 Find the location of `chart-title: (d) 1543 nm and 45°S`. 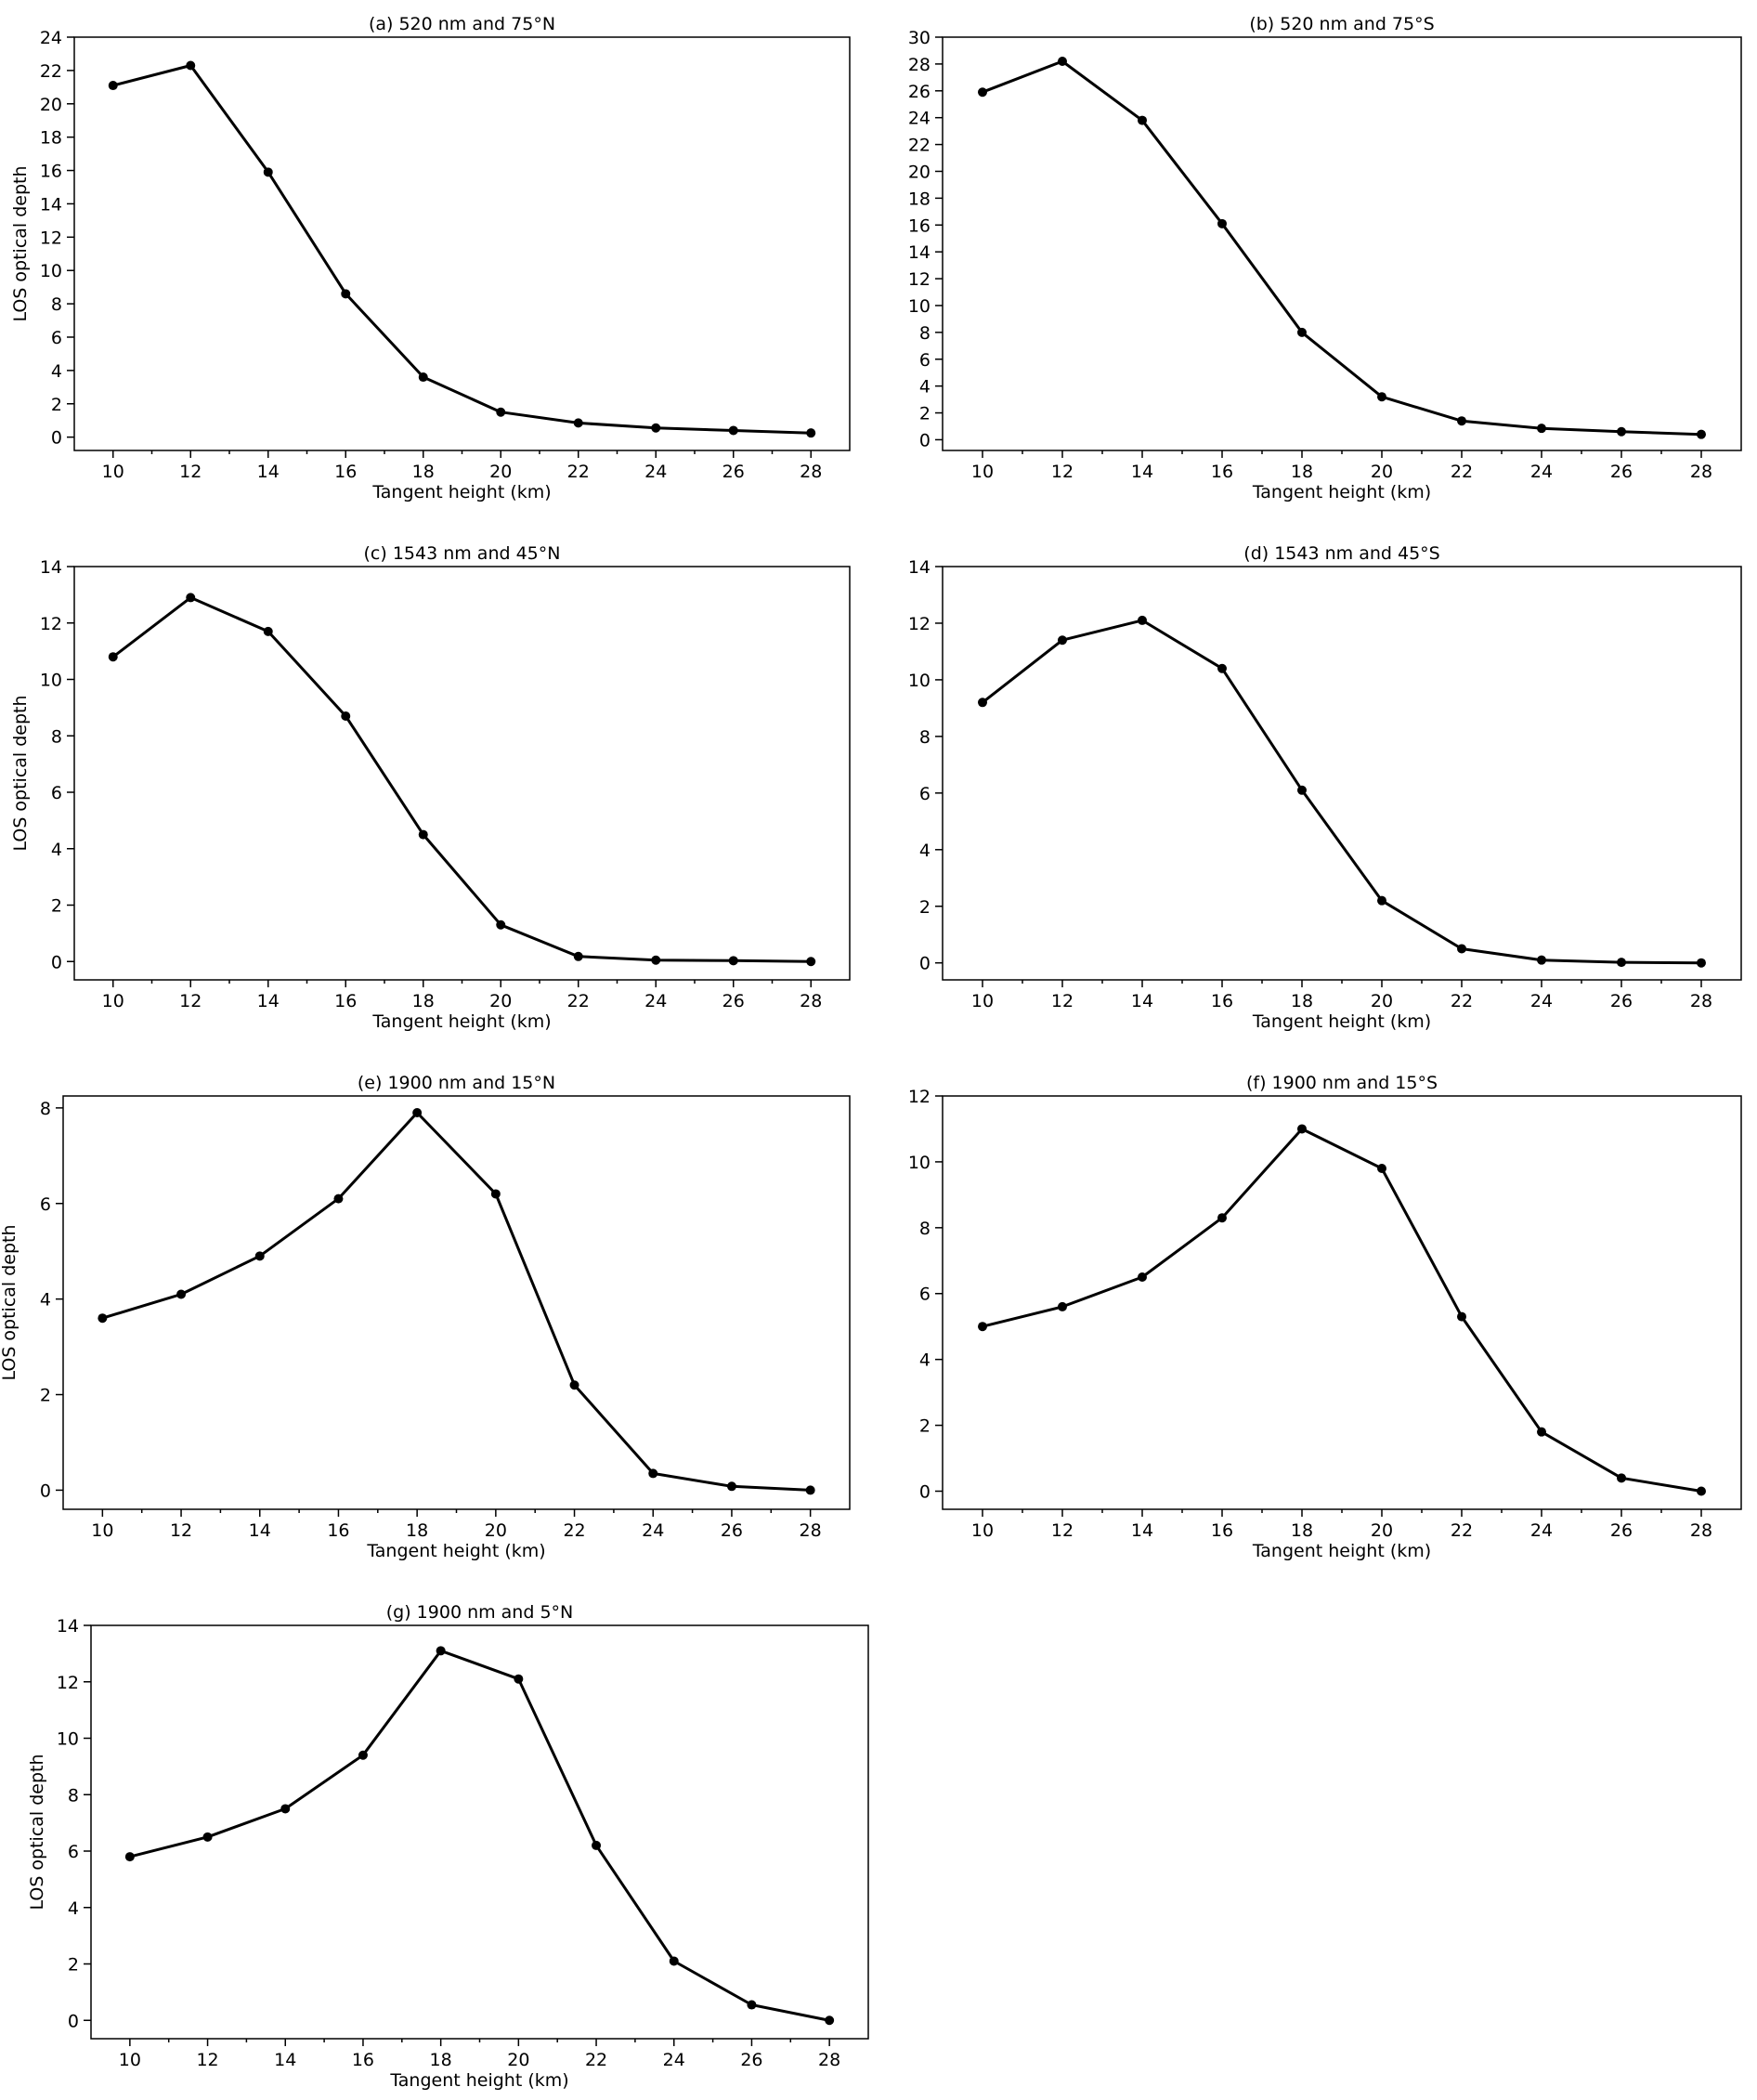

chart-title: (d) 1543 nm and 45°S is located at coordinates (1341, 553).